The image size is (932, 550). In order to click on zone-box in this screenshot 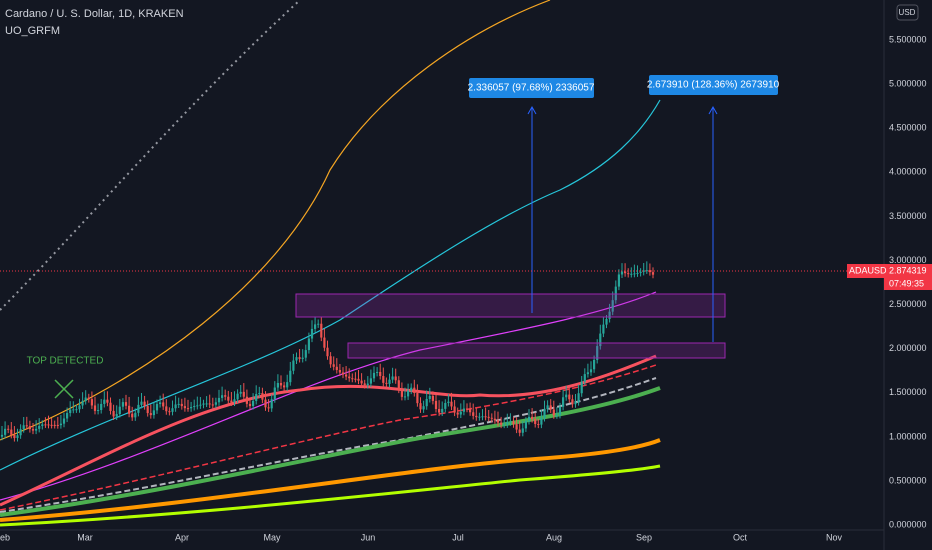, I will do `click(510, 305)`.